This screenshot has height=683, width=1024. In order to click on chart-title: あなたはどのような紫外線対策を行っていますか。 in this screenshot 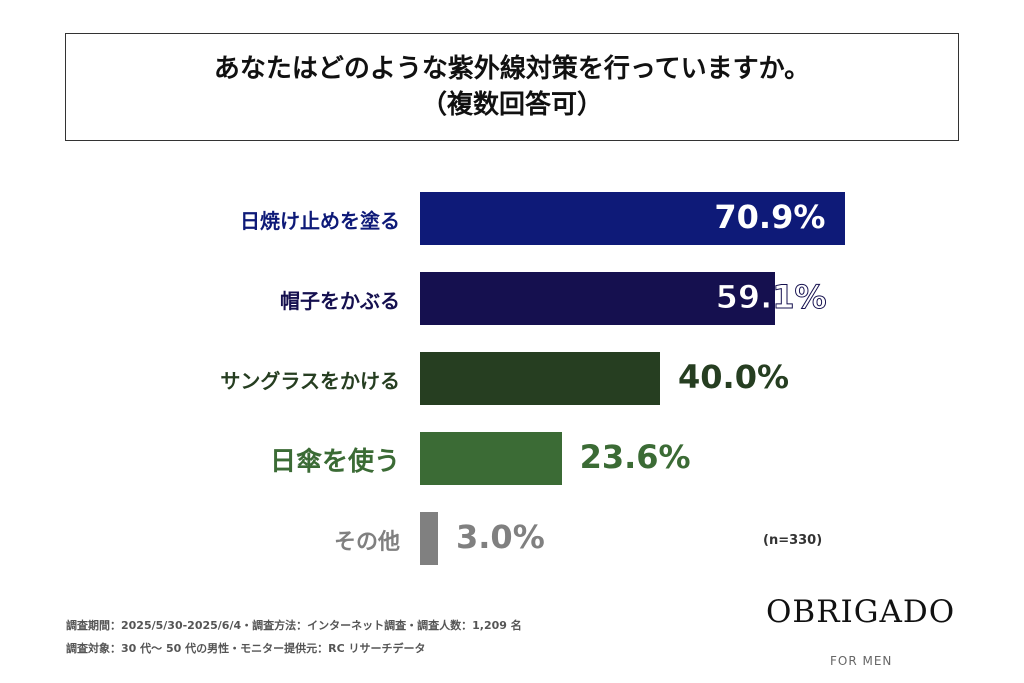, I will do `click(512, 69)`.